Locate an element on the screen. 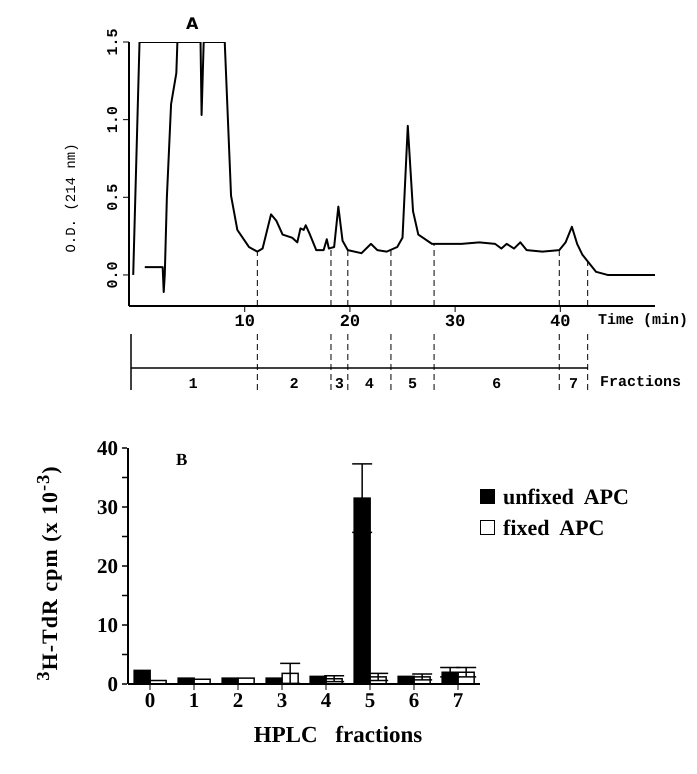 This screenshot has width=697, height=774. text: 5 is located at coordinates (413, 384).